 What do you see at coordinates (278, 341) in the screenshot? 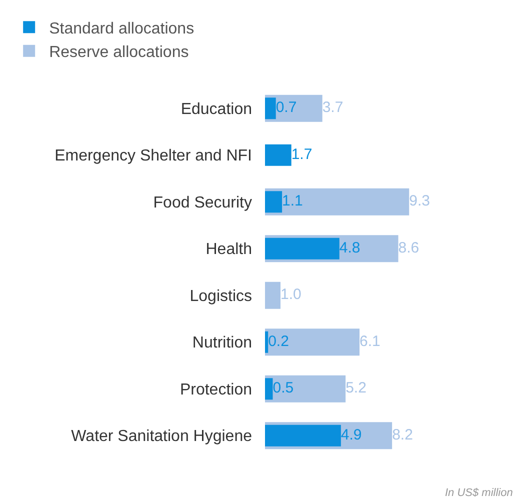
I see `data-label: 0.2` at bounding box center [278, 341].